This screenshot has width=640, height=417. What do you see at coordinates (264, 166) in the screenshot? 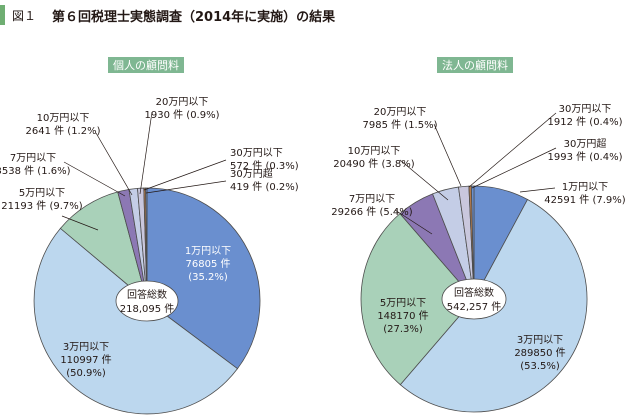
I see `slice-count-percent: 572 件 (0.3%)` at bounding box center [264, 166].